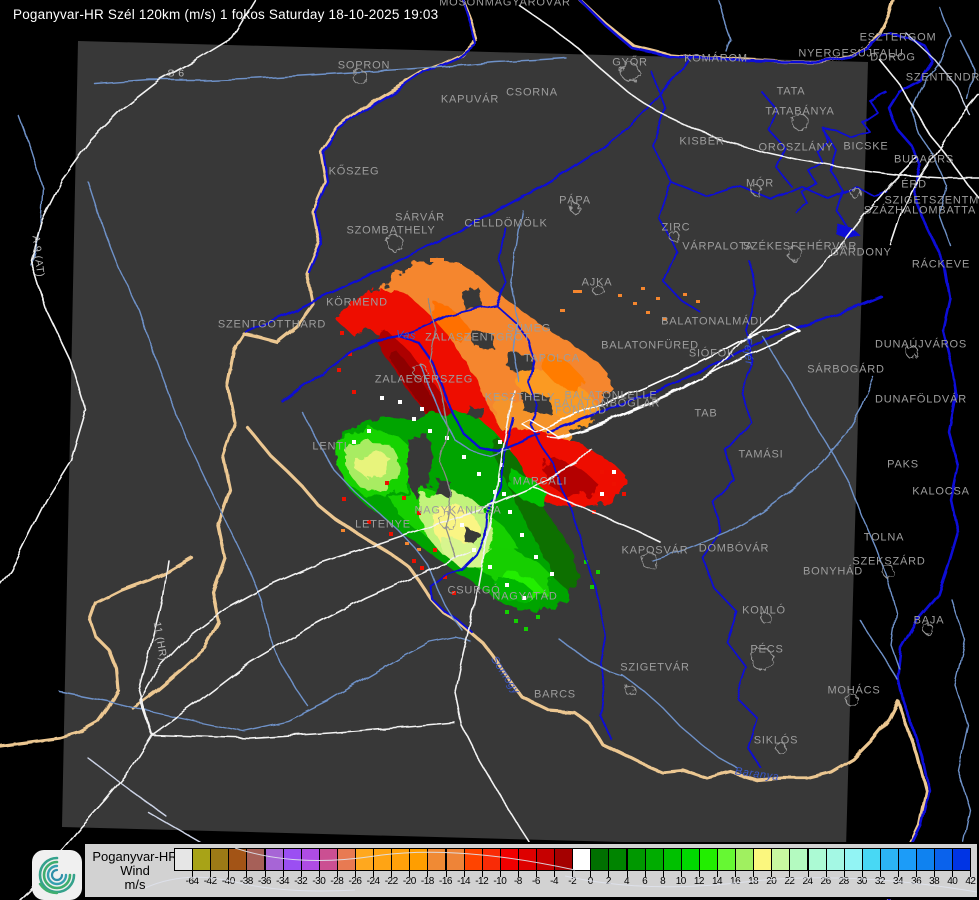  I want to click on legend-unit: m/s, so click(135, 884).